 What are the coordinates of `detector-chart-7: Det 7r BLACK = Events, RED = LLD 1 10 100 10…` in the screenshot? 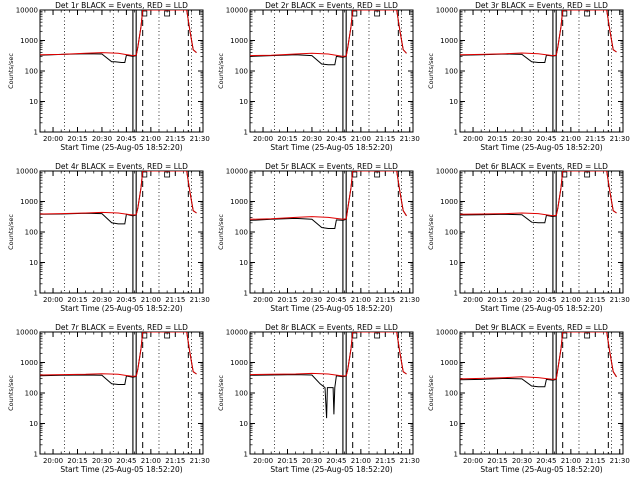 It's located at (108, 398).